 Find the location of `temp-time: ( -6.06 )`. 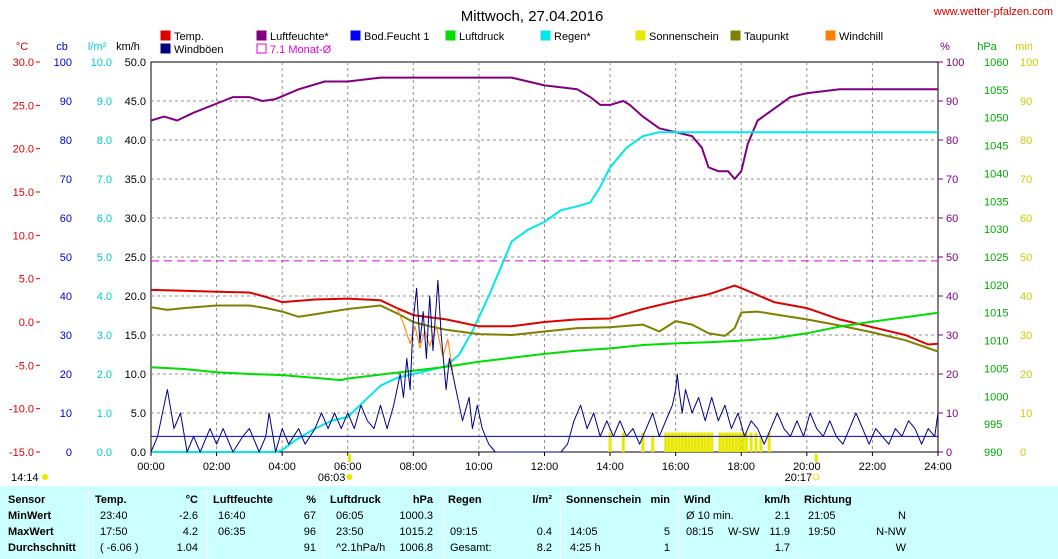

temp-time: ( -6.06 ) is located at coordinates (119, 548).